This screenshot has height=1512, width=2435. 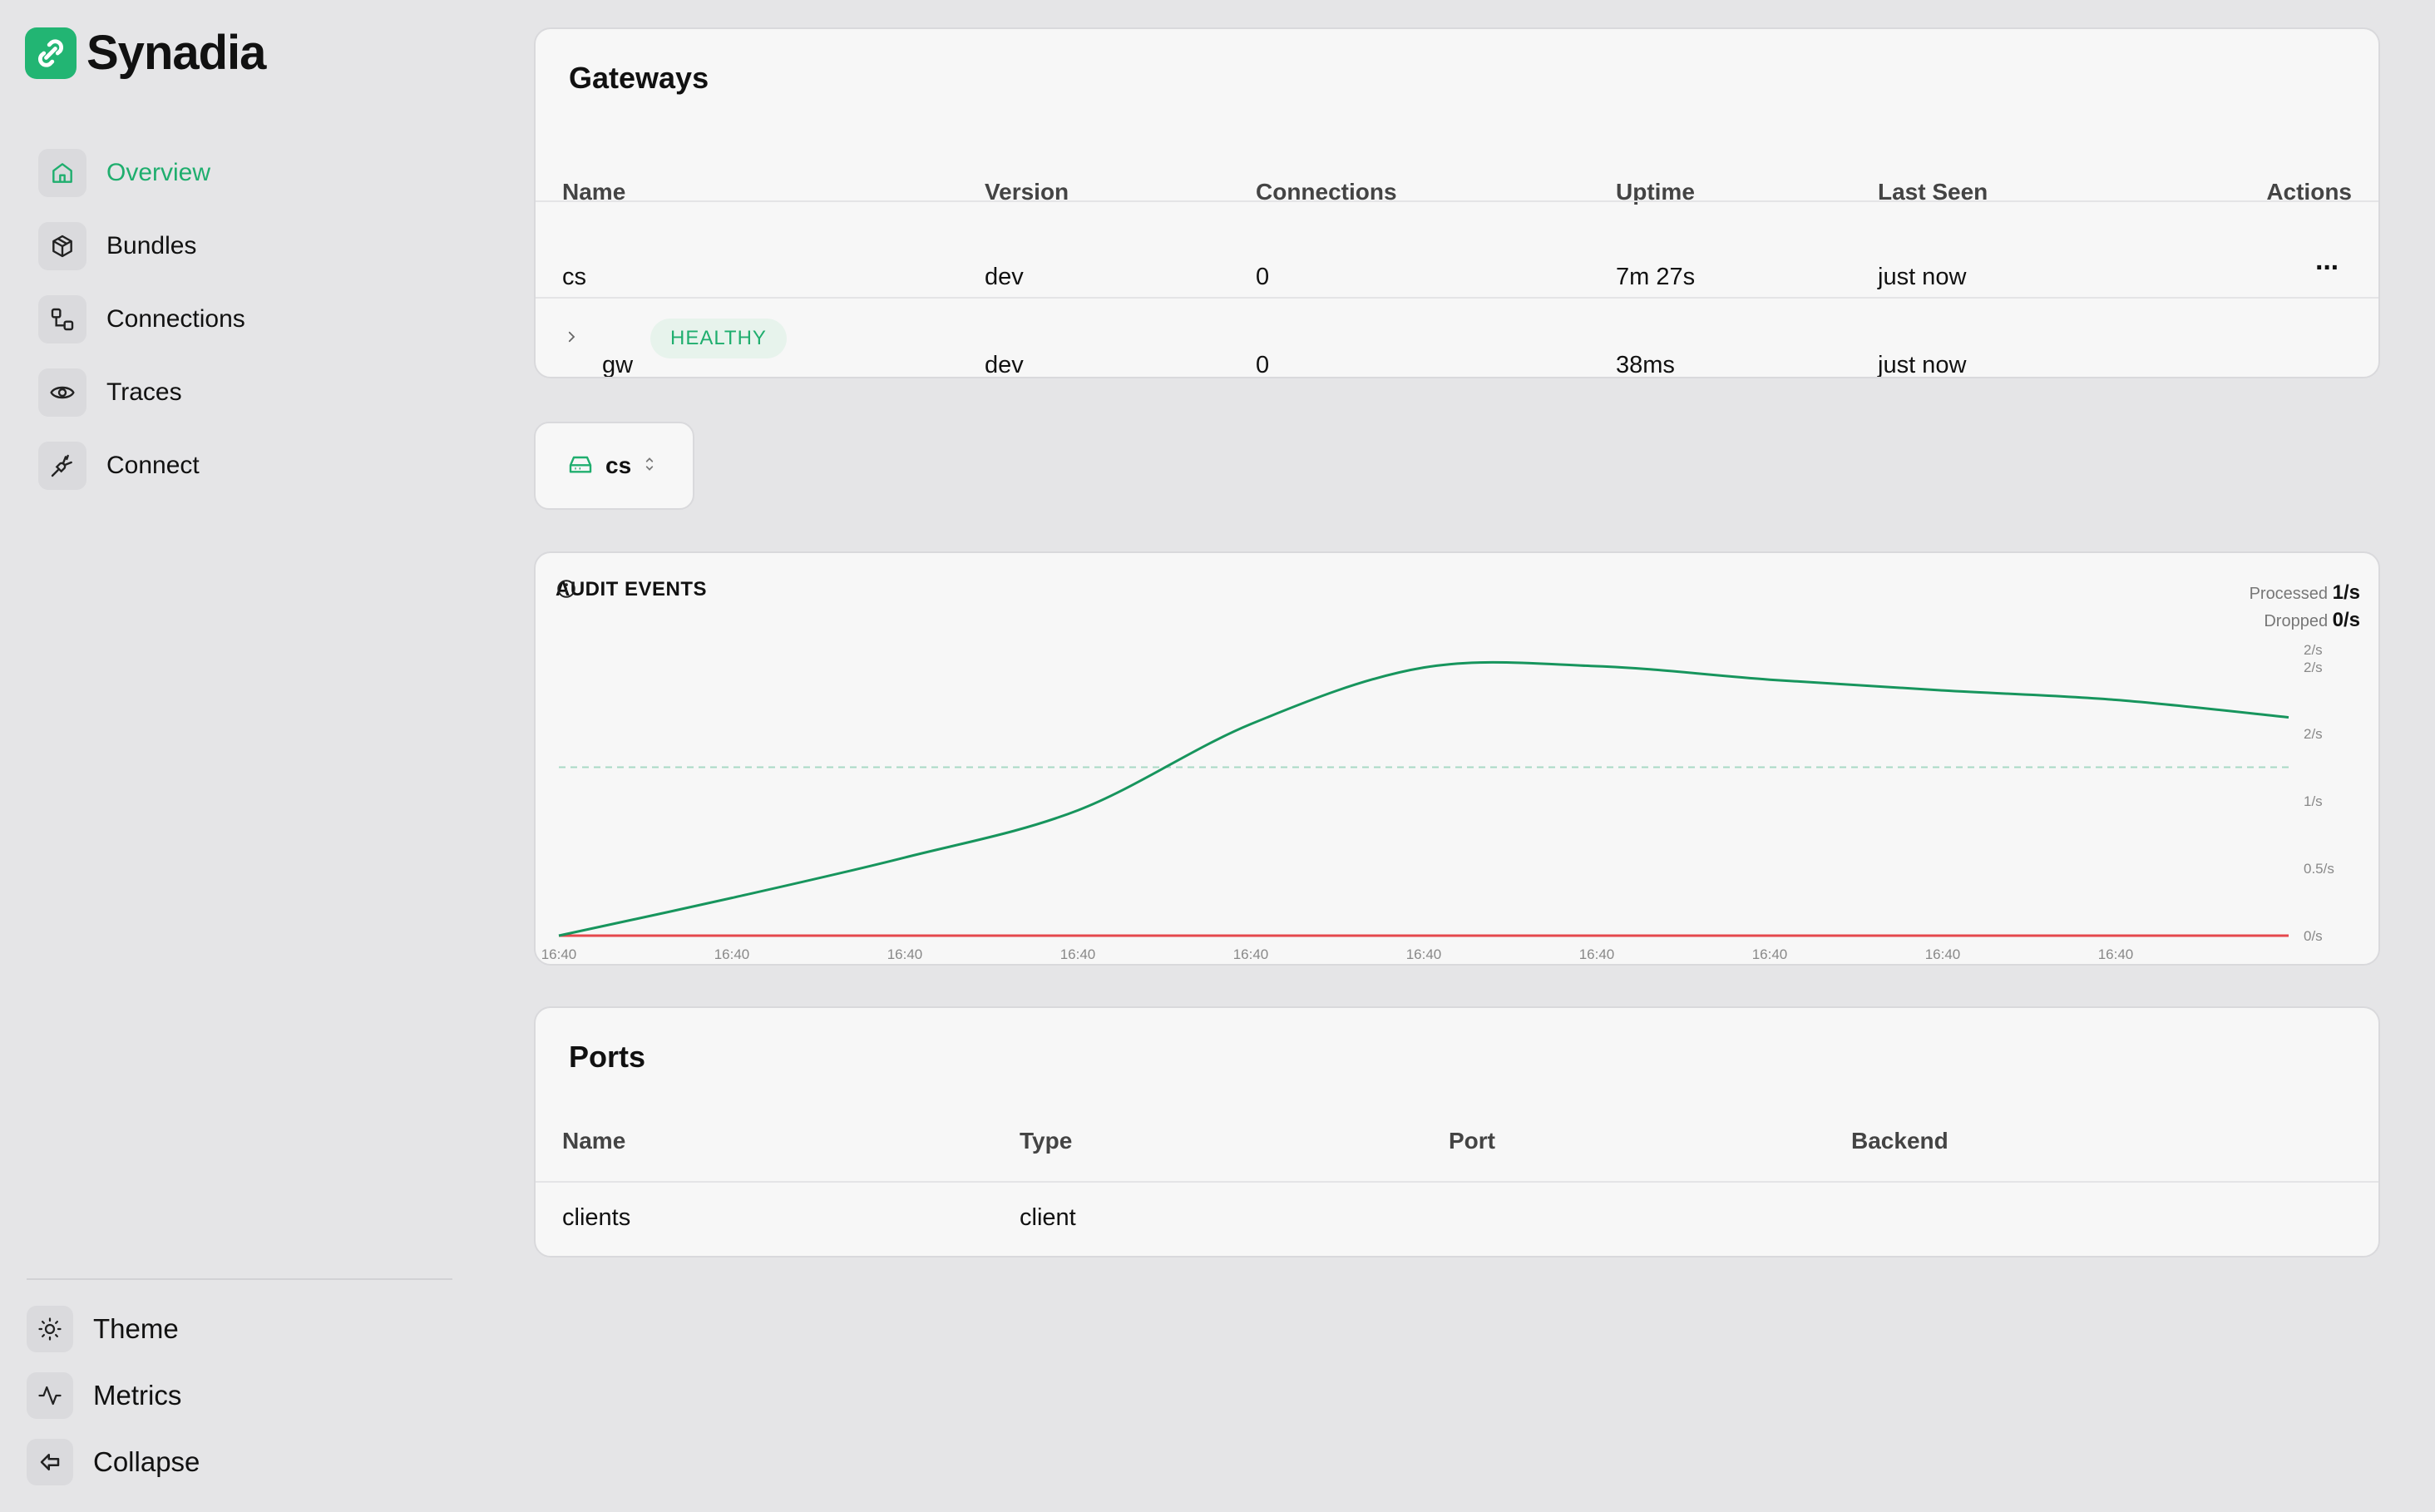 What do you see at coordinates (144, 392) in the screenshot?
I see `sidebar-item-label: Traces` at bounding box center [144, 392].